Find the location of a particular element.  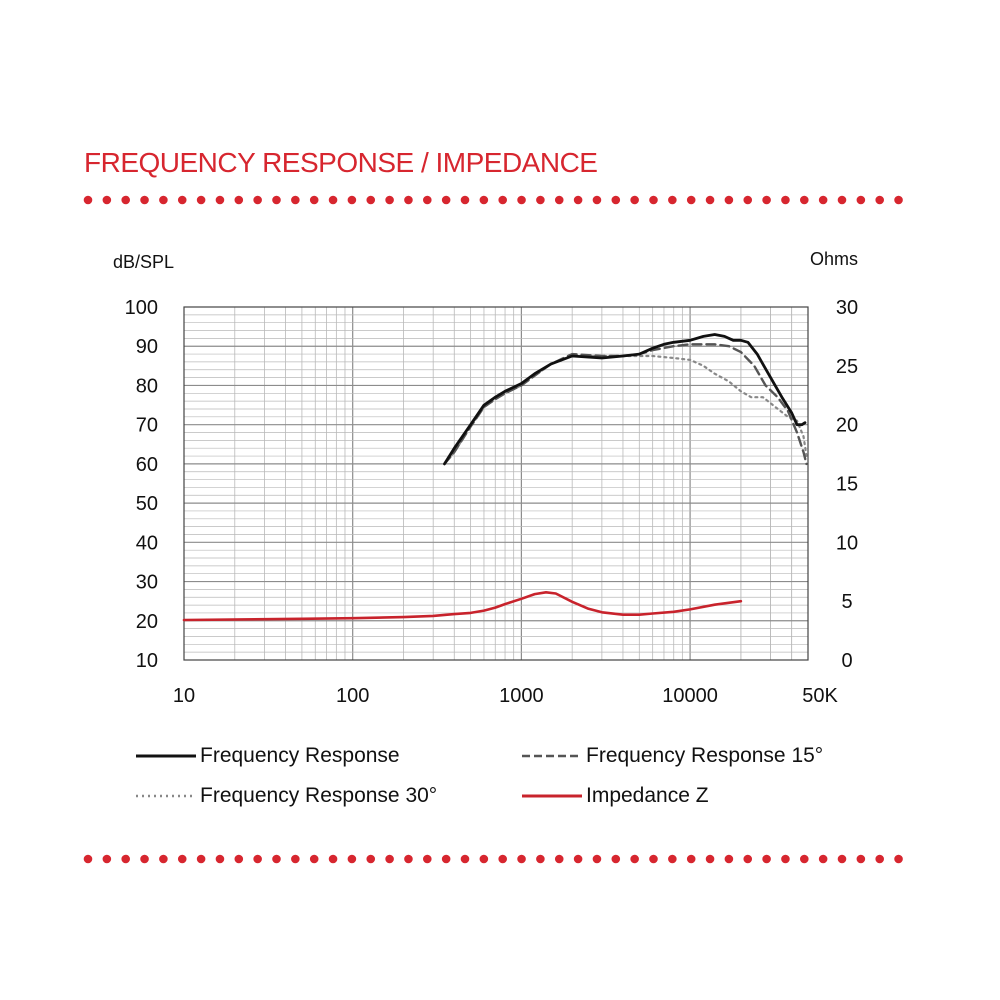

x-tick-label: 10000 is located at coordinates (690, 696).